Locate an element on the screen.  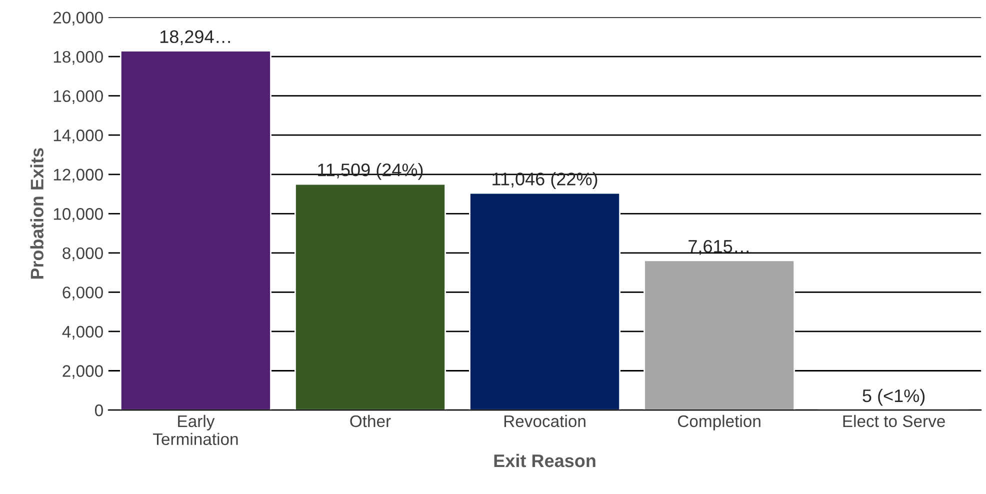
x-tick-label: Elect to Serve is located at coordinates (894, 421).